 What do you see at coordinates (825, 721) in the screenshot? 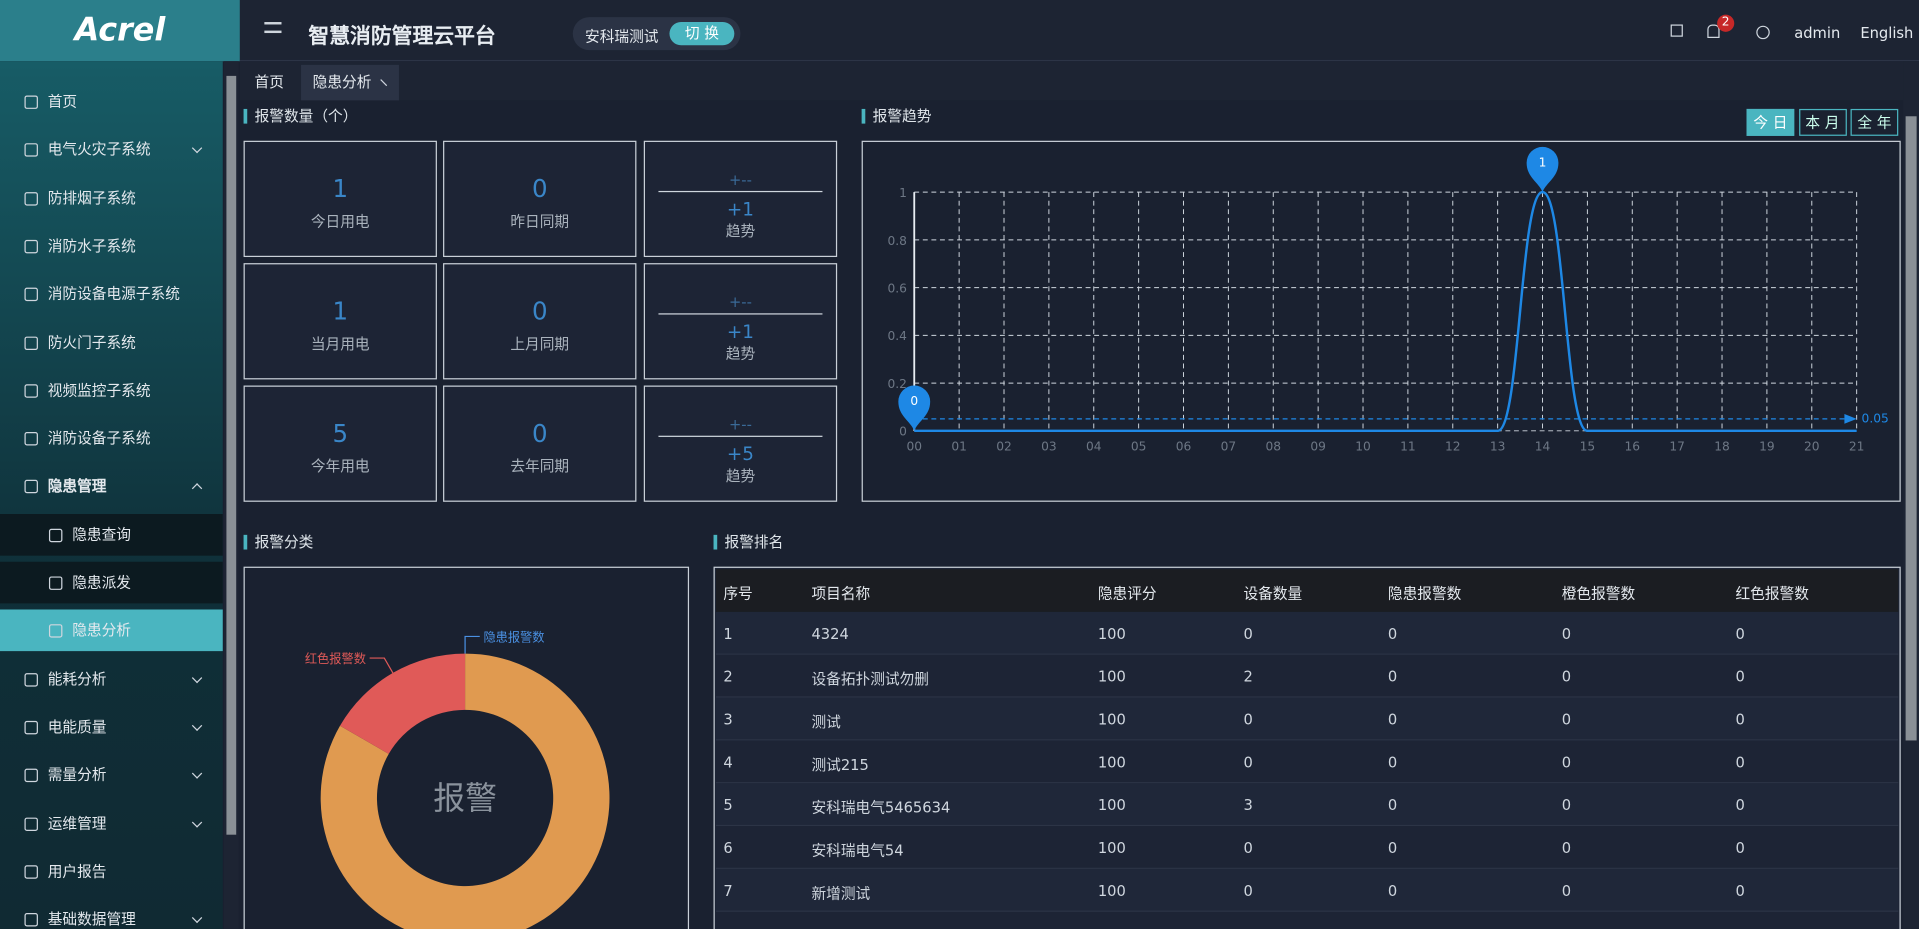
I see `table-cell: 测试` at bounding box center [825, 721].